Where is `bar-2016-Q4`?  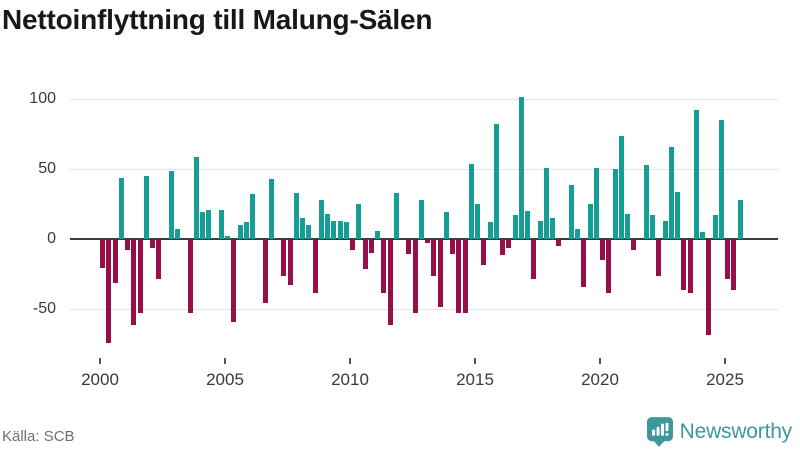 bar-2016-Q4 is located at coordinates (521, 167).